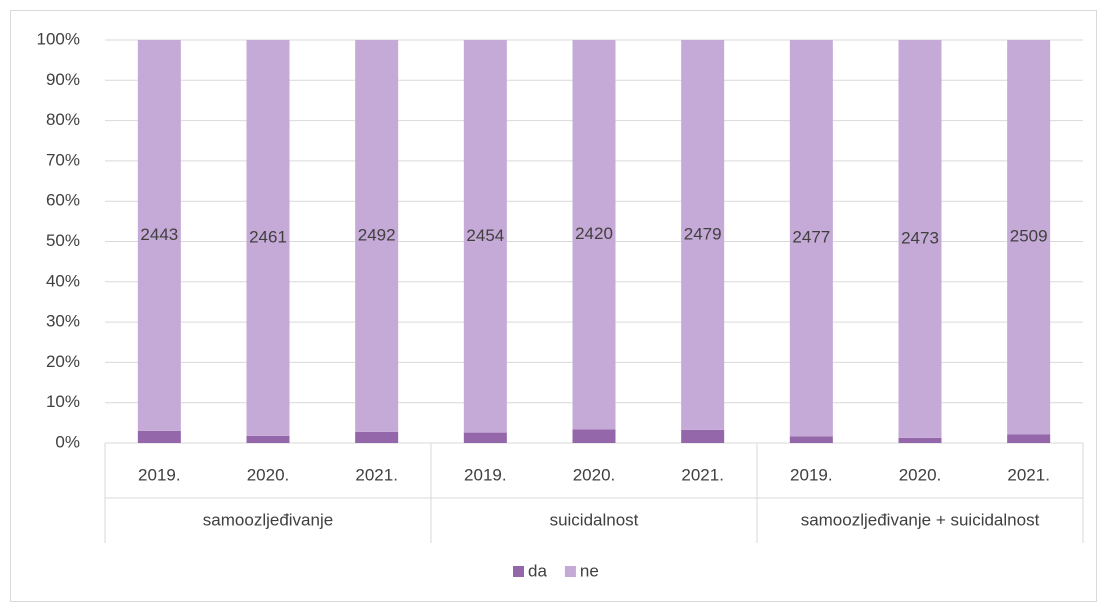 Image resolution: width=1099 pixels, height=604 pixels. I want to click on data-label: 2420, so click(594, 233).